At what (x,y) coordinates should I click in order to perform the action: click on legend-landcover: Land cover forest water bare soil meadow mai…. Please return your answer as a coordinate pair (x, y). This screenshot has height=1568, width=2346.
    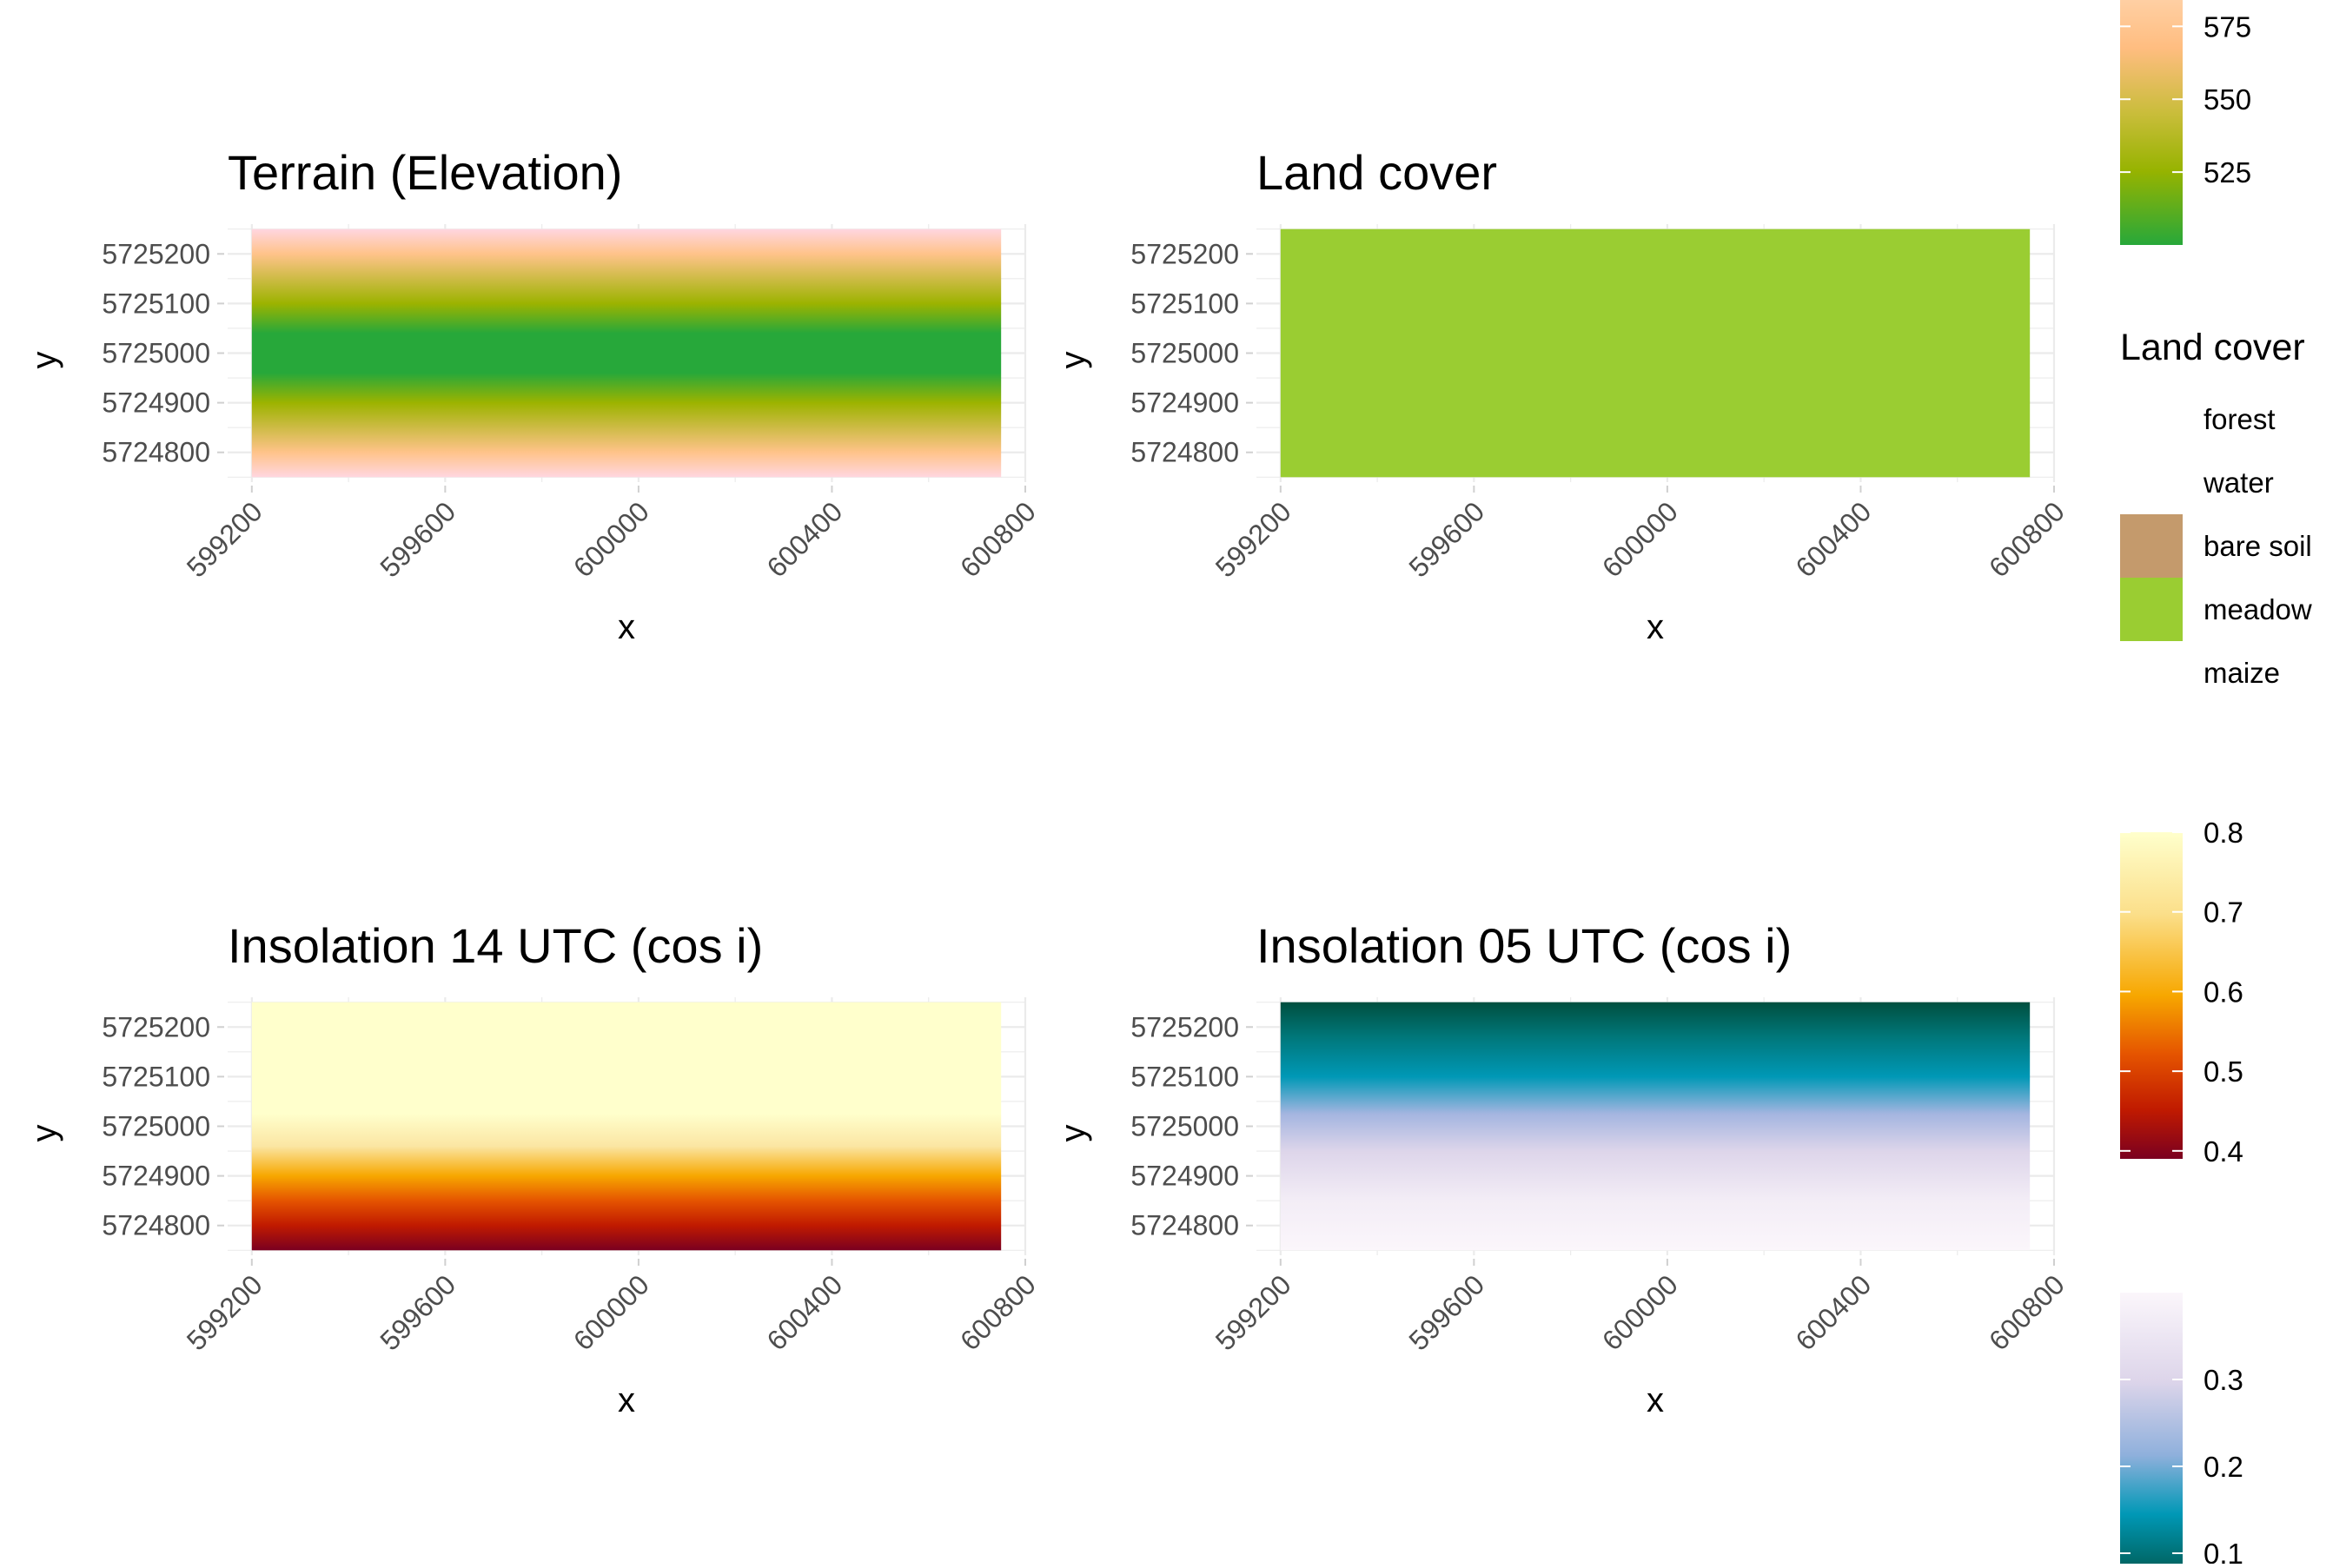
    Looking at the image, I should click on (2216, 516).